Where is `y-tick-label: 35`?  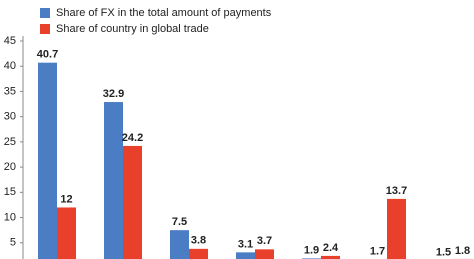 y-tick-label: 35 is located at coordinates (10, 91).